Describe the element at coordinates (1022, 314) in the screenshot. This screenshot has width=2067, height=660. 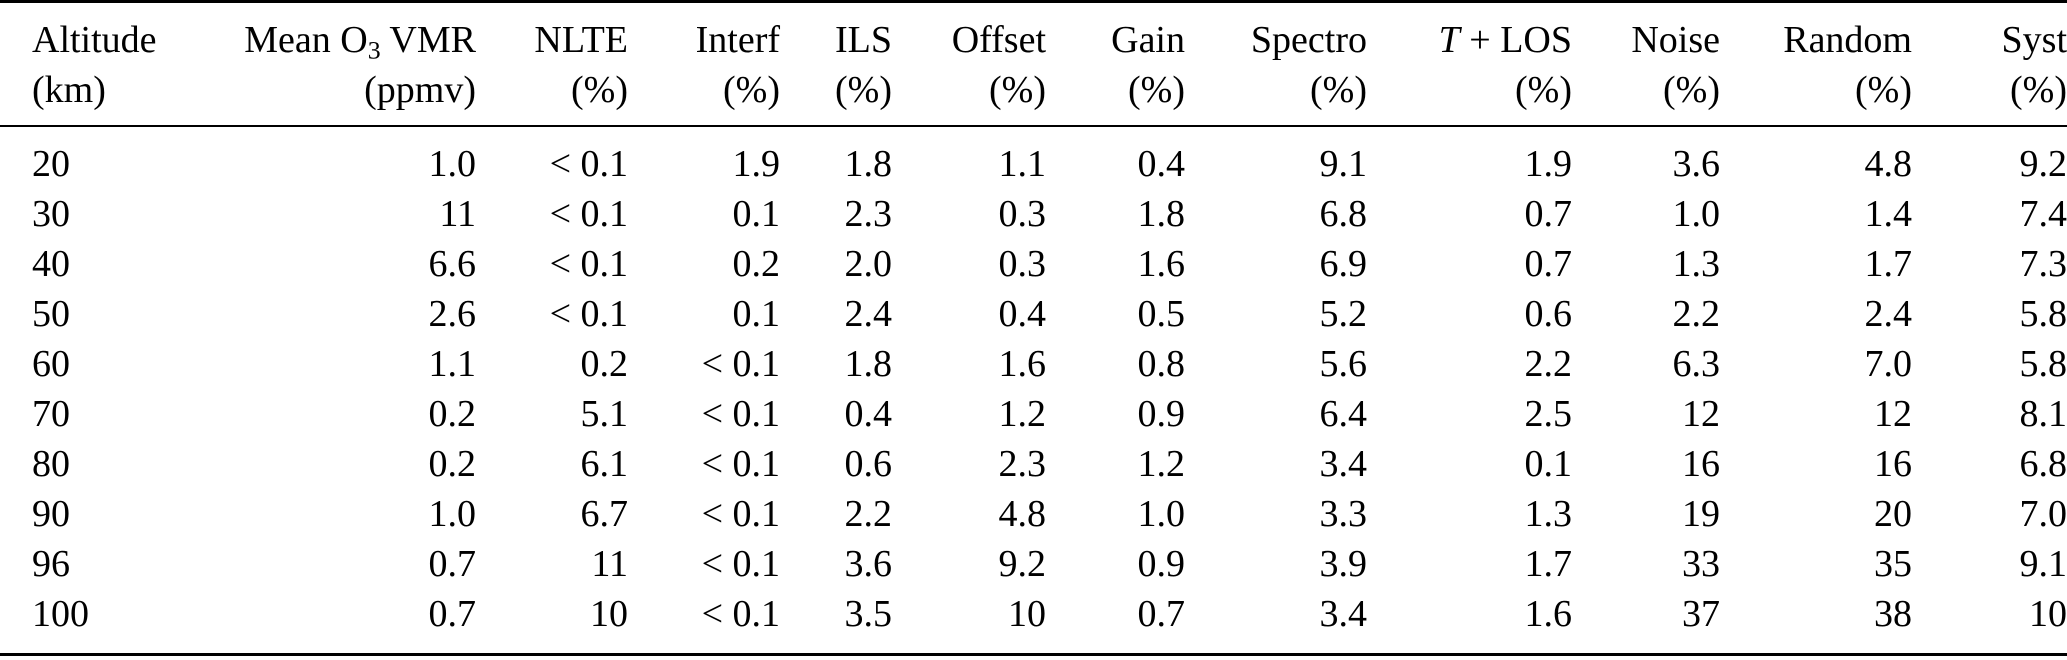
I see `cell-offset: 0.4` at that location.